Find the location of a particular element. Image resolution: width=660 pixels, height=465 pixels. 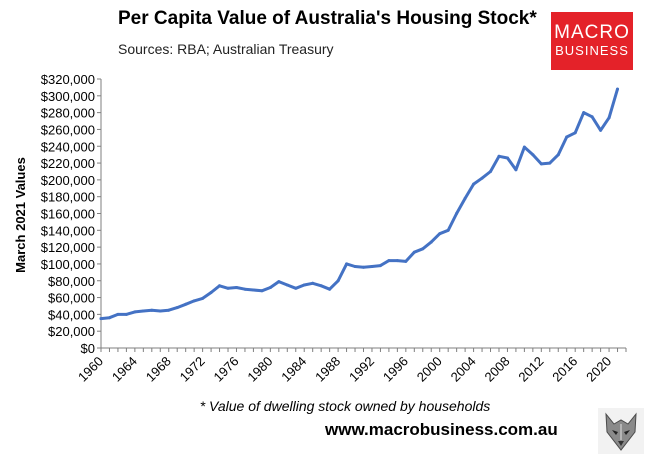

y-tick-label: $160,000 is located at coordinates (68, 214).